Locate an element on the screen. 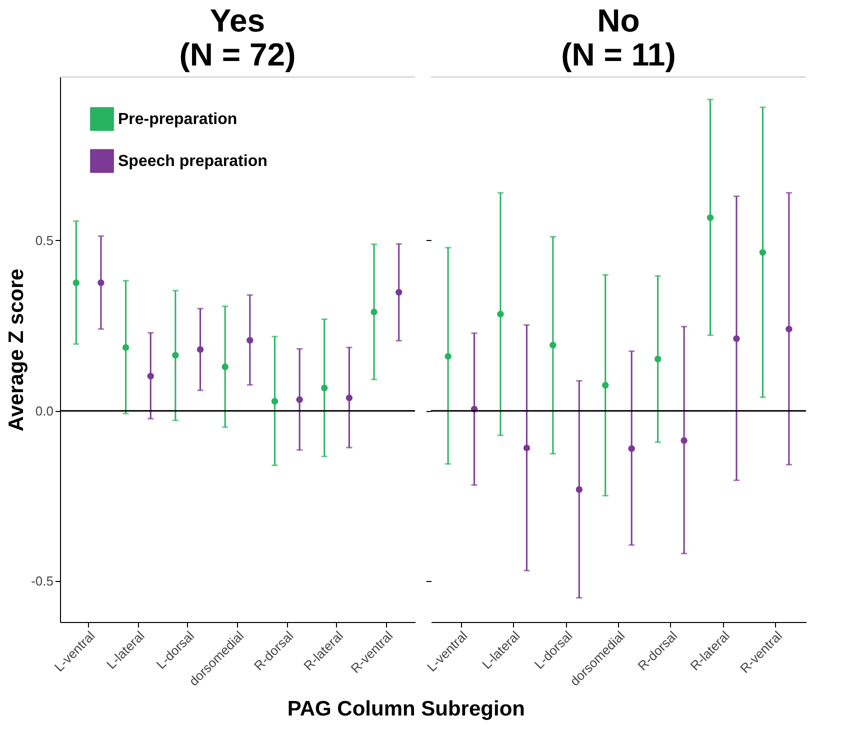 The width and height of the screenshot is (844, 753). y-tick-label: 0.0 is located at coordinates (44, 410).